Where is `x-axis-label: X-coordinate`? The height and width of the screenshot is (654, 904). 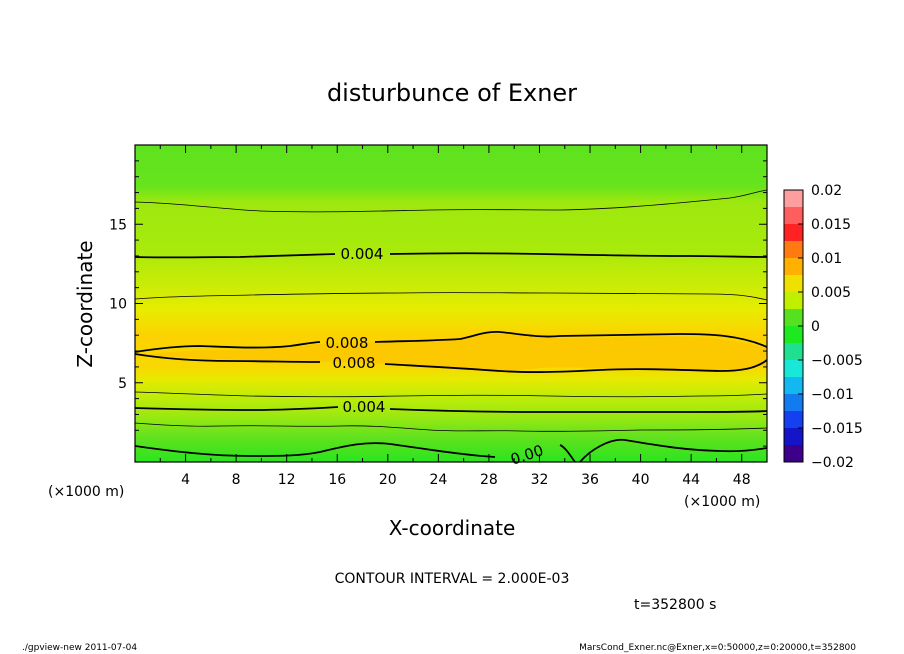
x-axis-label: X-coordinate is located at coordinates (452, 528).